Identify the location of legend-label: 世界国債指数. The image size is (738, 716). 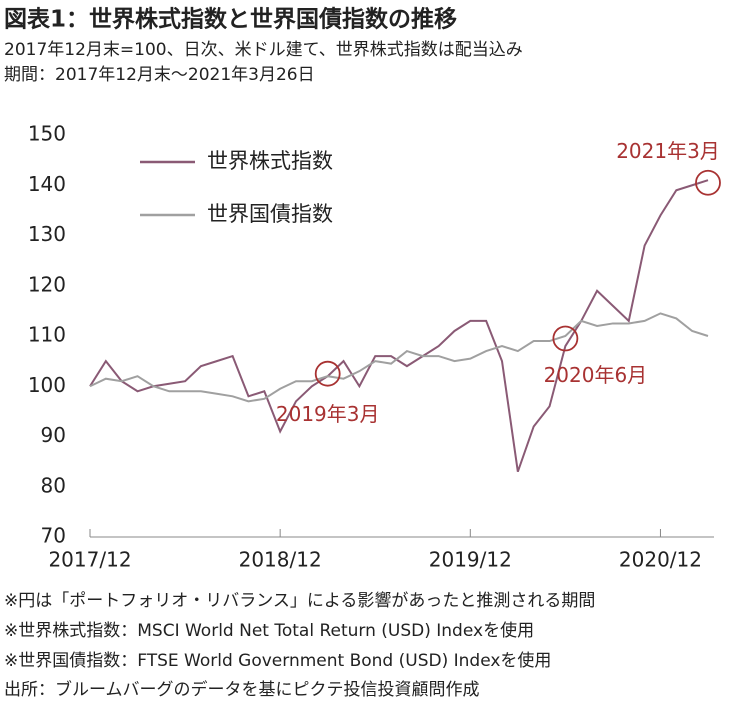
(270, 214).